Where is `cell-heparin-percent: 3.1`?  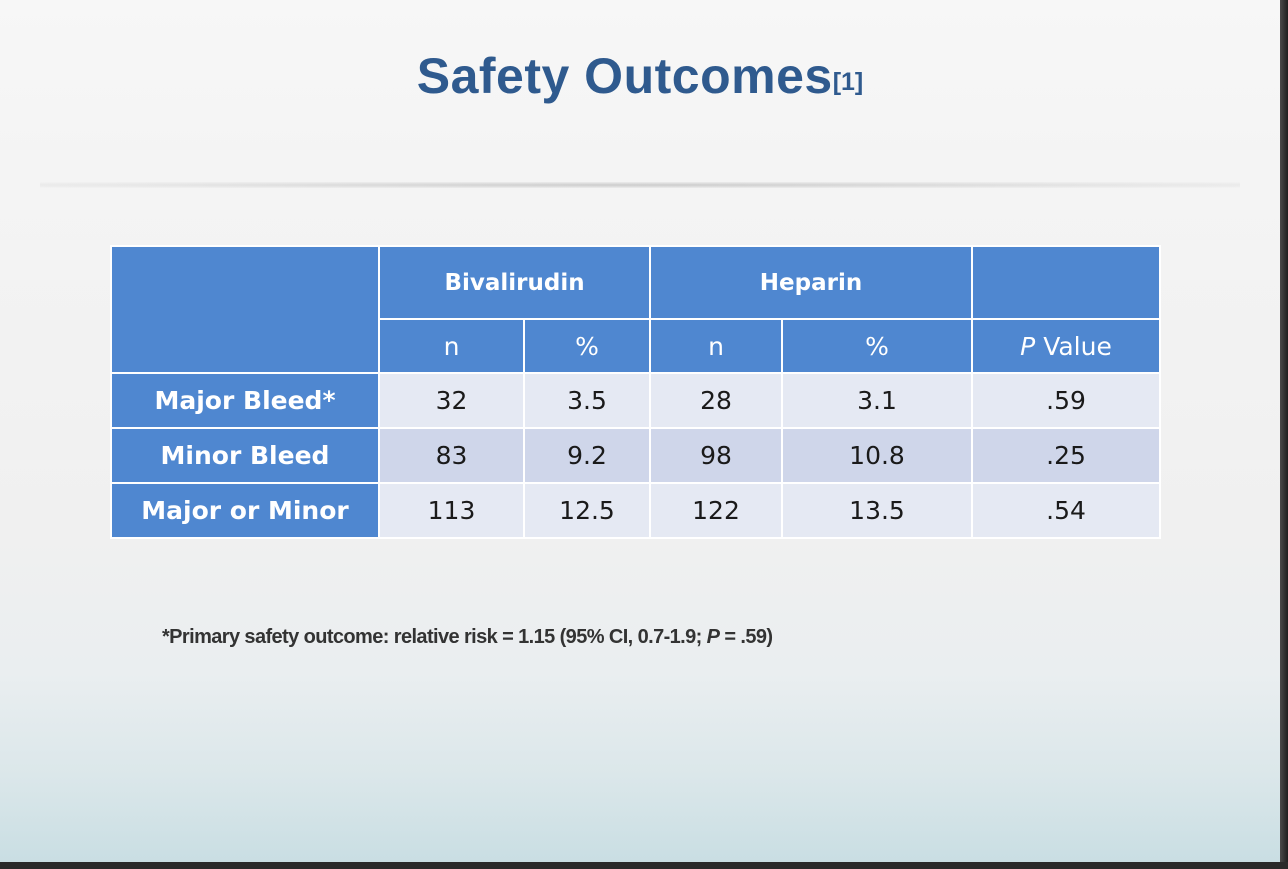
cell-heparin-percent: 3.1 is located at coordinates (877, 400).